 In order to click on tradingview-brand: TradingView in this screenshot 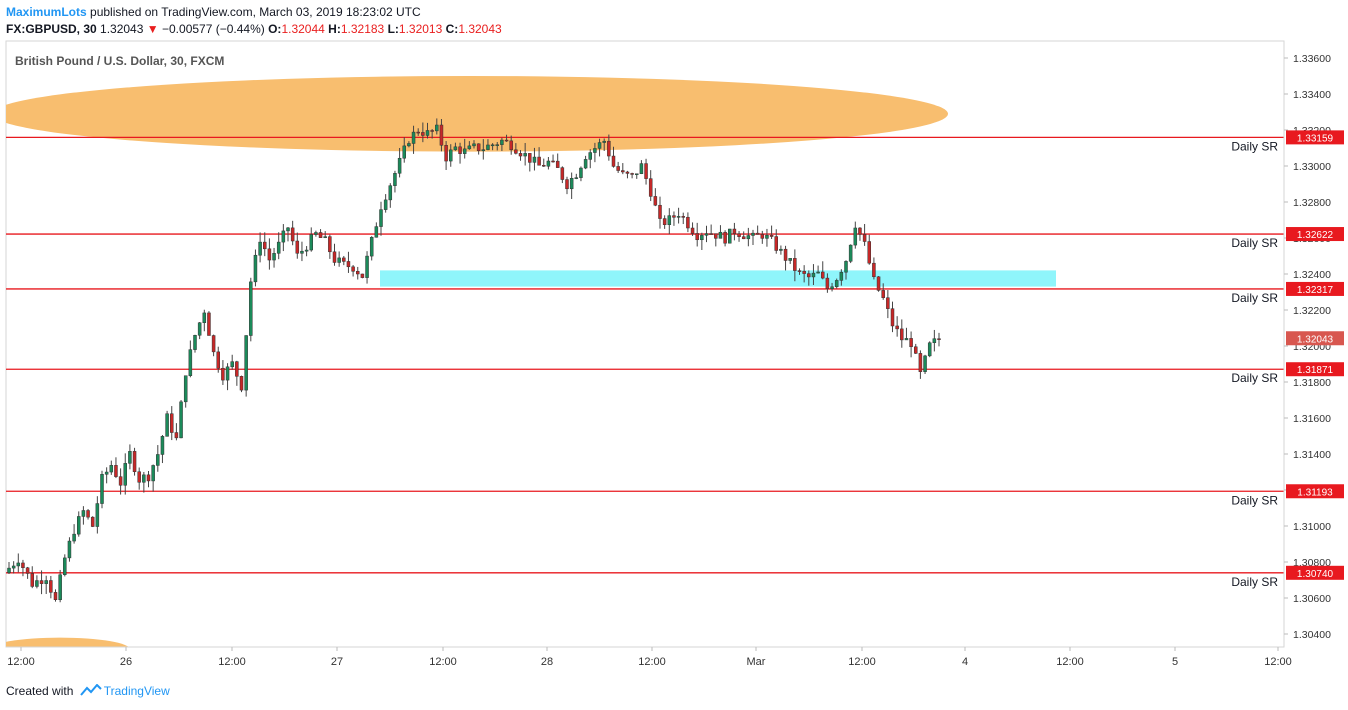, I will do `click(136, 691)`.